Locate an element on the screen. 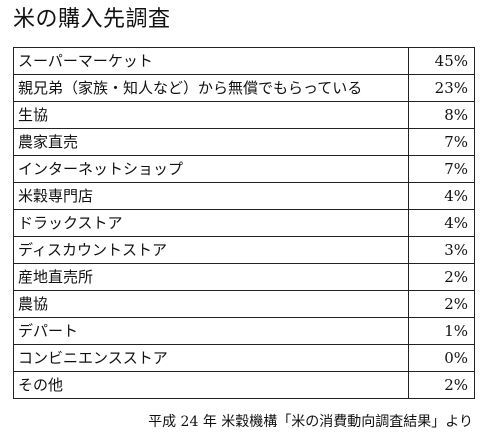  row-label: ディスカウントストア is located at coordinates (211, 250).